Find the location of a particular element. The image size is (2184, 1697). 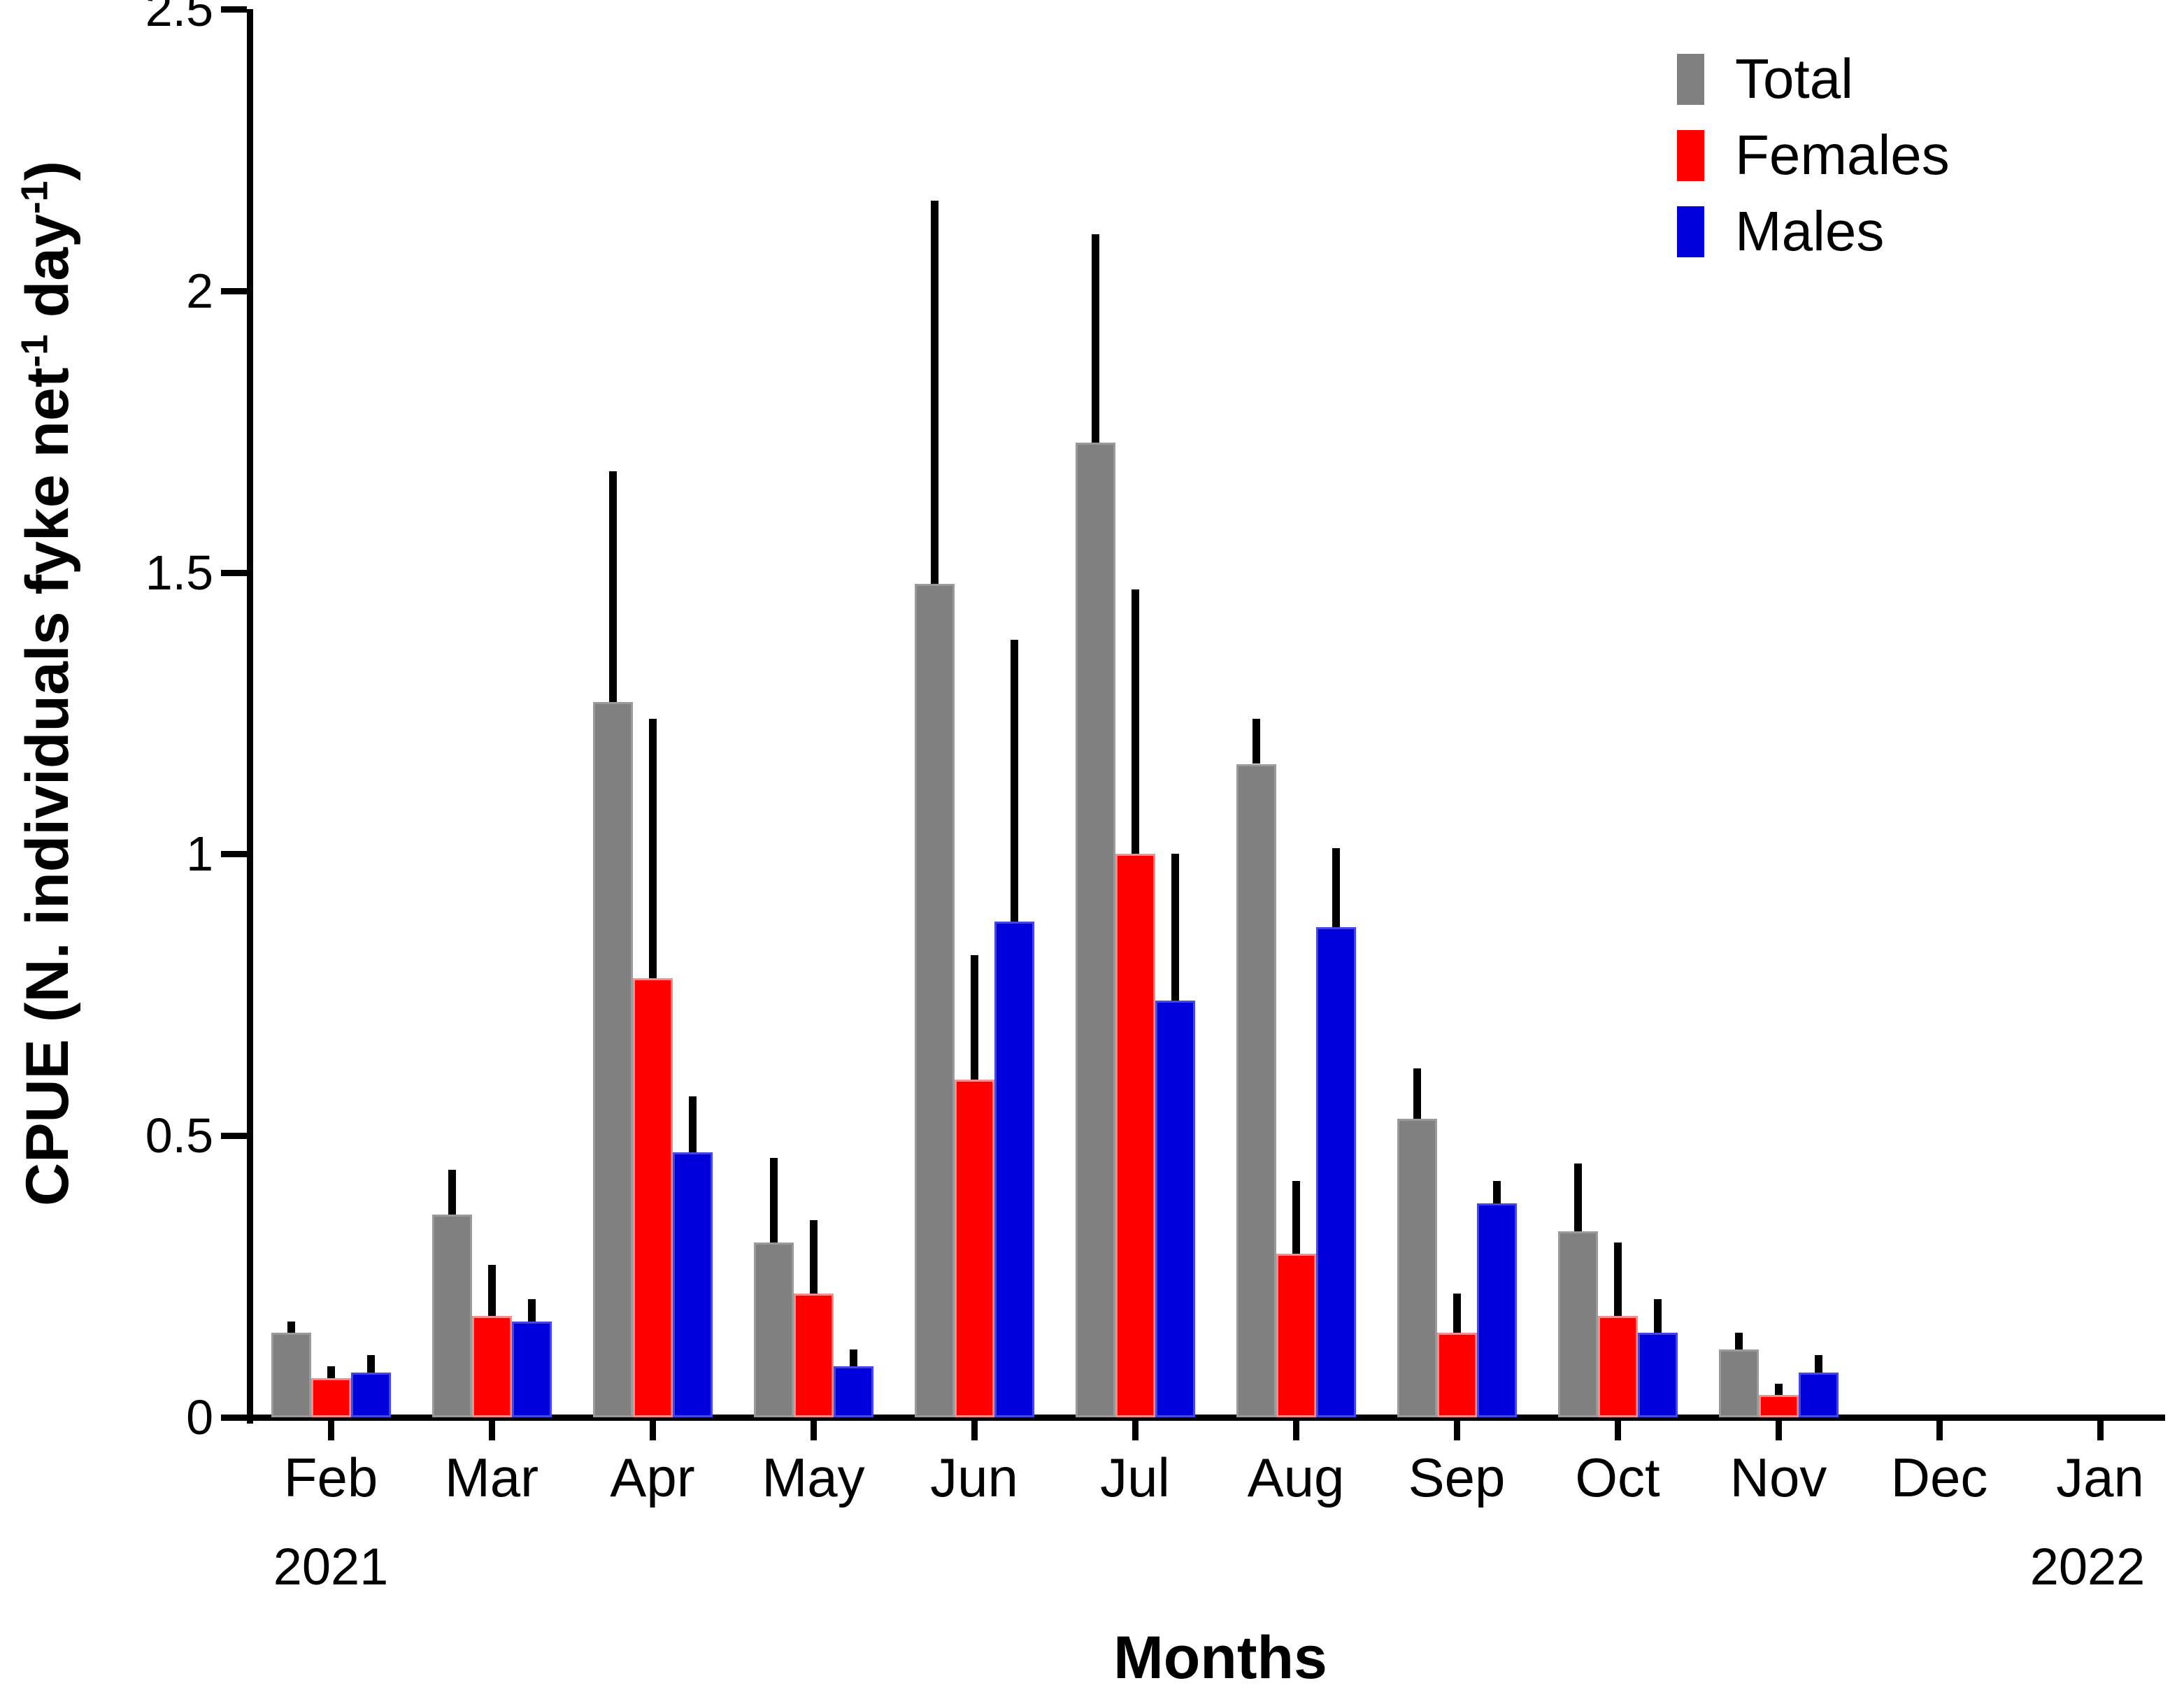

x-year-label-2021: 2021 is located at coordinates (331, 1567).